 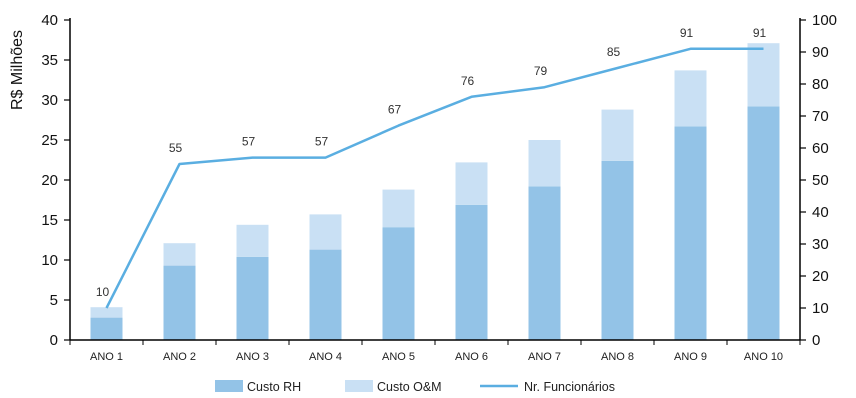 What do you see at coordinates (471, 357) in the screenshot?
I see `x-tick-label: ANO 6` at bounding box center [471, 357].